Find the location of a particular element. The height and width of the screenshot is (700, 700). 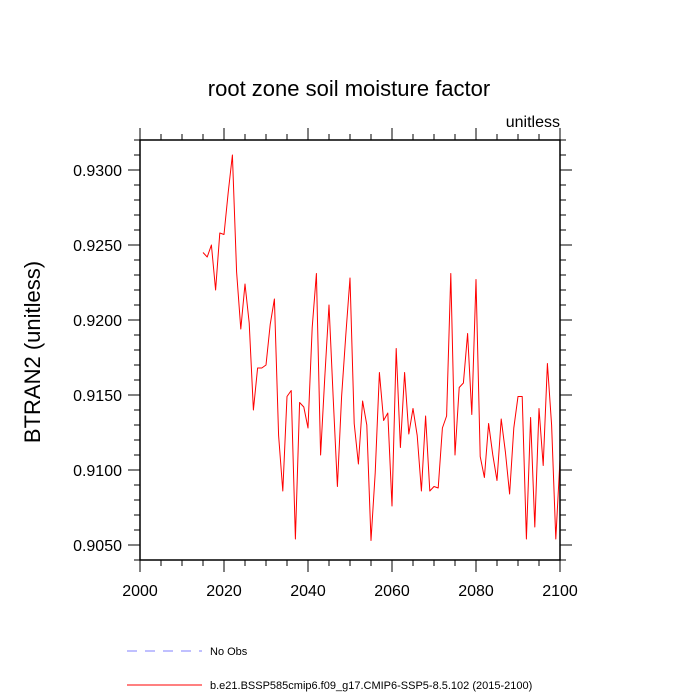

y-tick-label: 0.9300 is located at coordinates (97, 171).